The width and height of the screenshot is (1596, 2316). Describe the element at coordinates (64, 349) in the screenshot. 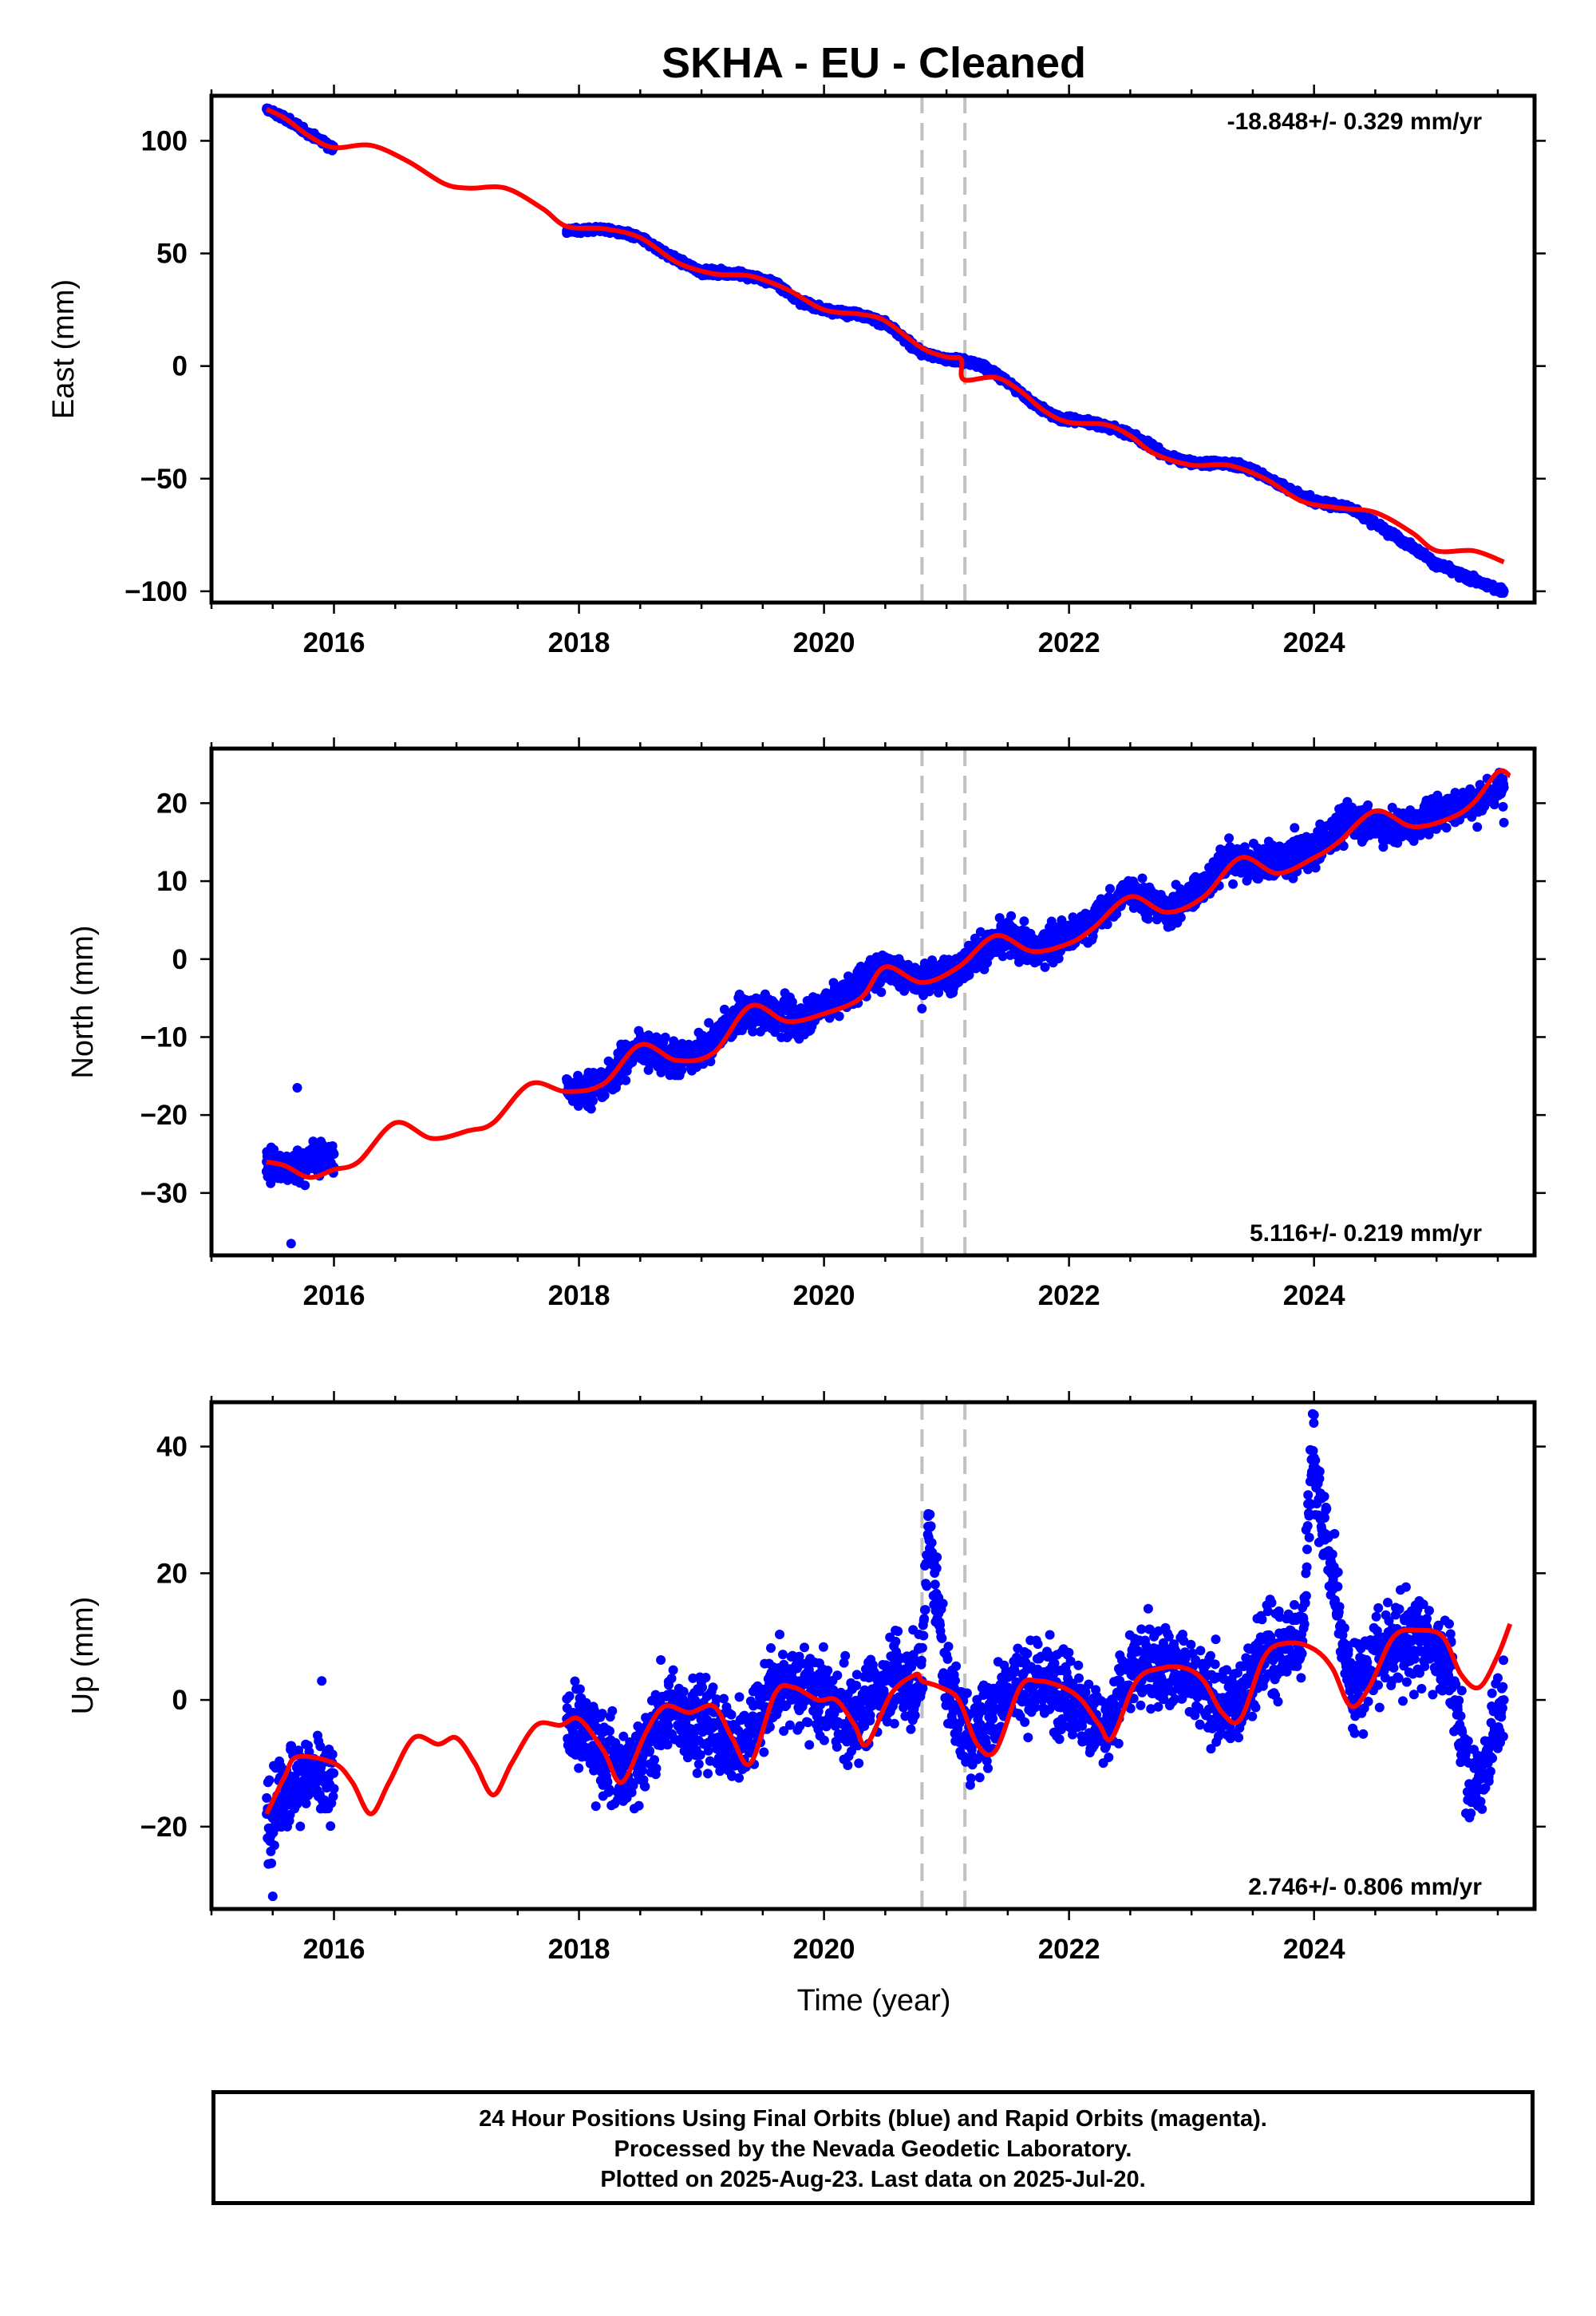

I see `y-axis-label: East (mm)` at that location.